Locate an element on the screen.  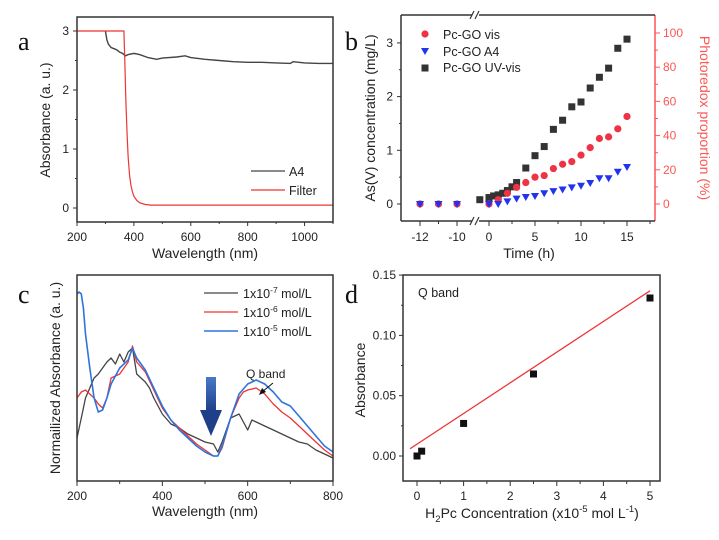
c-legend: 1x10-7 mol/L 1x10-6 mol/L 1x10-5 mol/L is located at coordinates (258, 312).